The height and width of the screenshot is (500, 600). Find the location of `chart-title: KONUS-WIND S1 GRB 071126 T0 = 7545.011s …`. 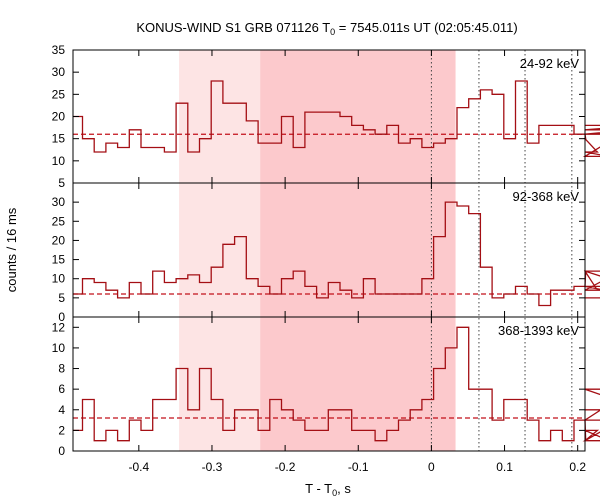

chart-title: KONUS-WIND S1 GRB 071126 T0 = 7545.011s … is located at coordinates (326, 28).